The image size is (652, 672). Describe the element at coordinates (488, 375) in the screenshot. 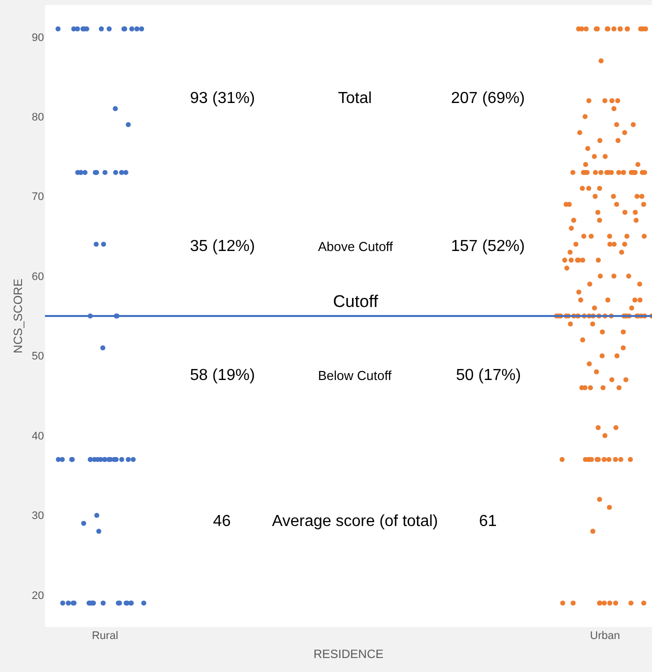

I see `annotation: 50 (17%)` at that location.